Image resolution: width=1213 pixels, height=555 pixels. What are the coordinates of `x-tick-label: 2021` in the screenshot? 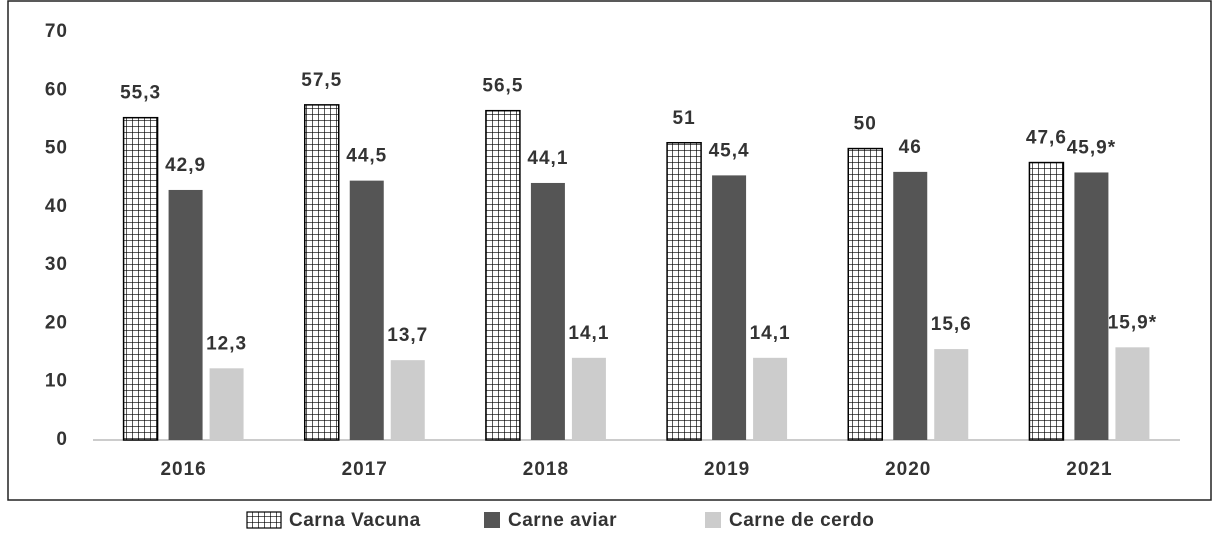 It's located at (1089, 469).